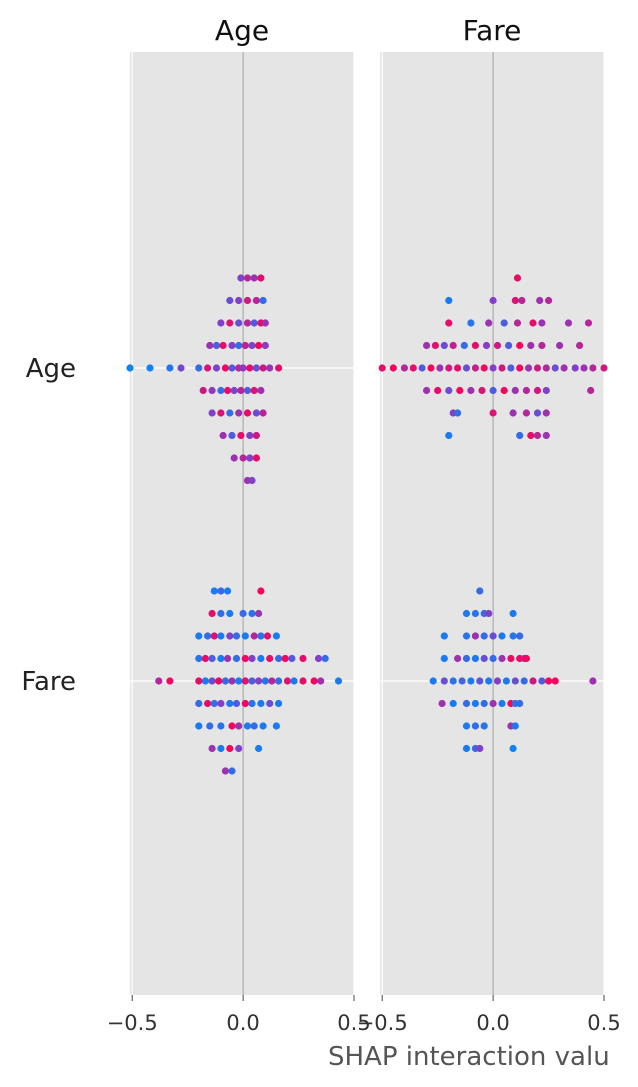 The image size is (638, 1087). What do you see at coordinates (353, 1023) in the screenshot?
I see `x-tick-label: 0.5` at bounding box center [353, 1023].